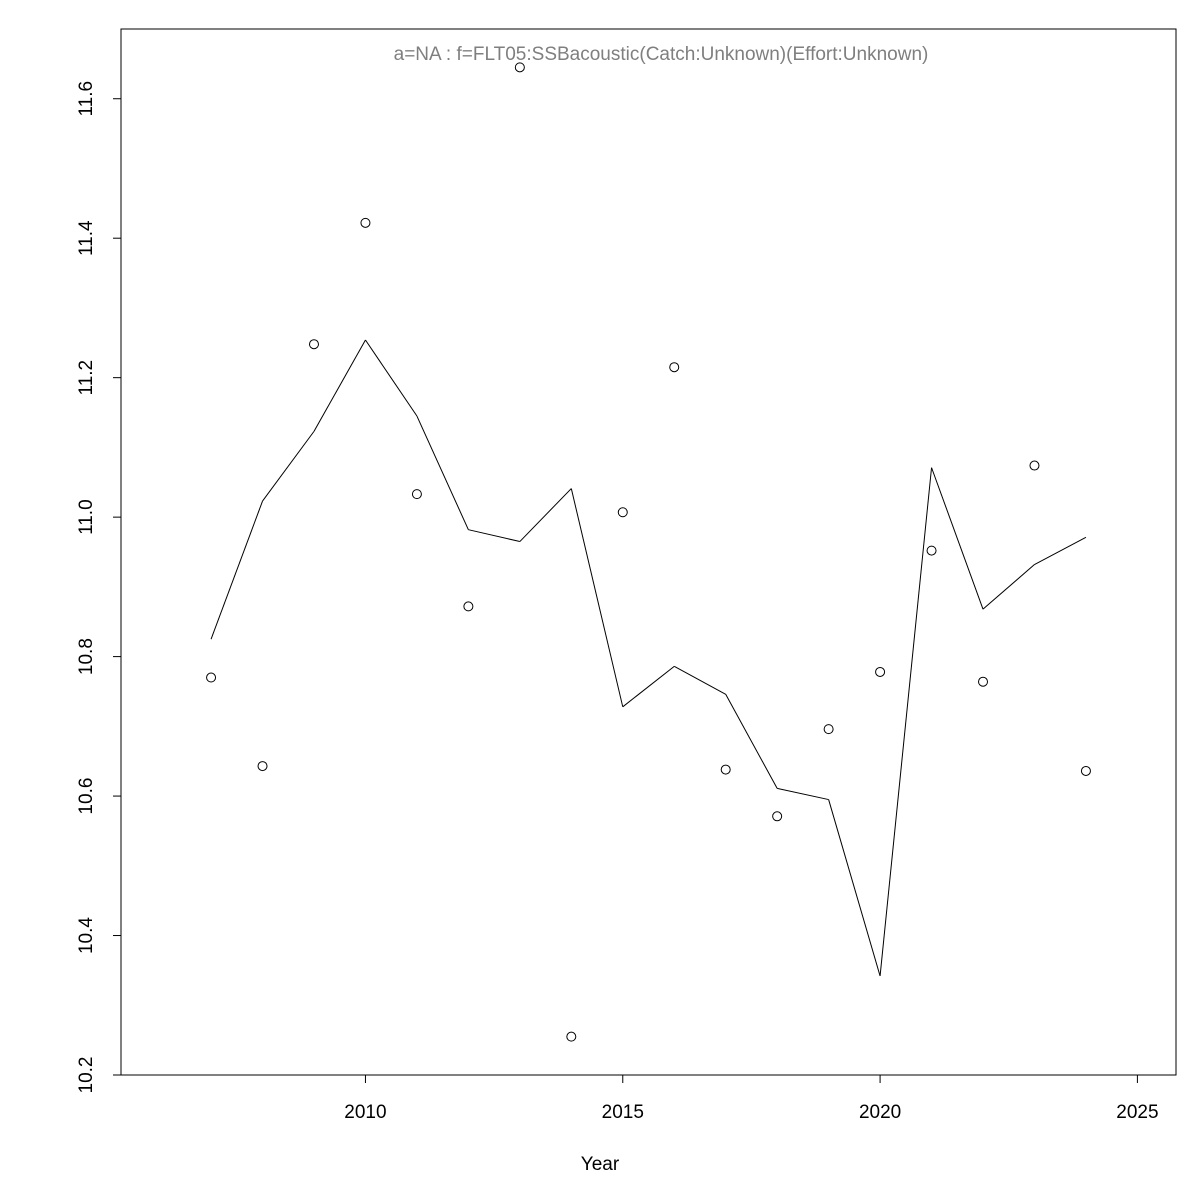 This screenshot has height=1200, width=1200. Describe the element at coordinates (86, 99) in the screenshot. I see `y-tick-label: 11.6` at that location.